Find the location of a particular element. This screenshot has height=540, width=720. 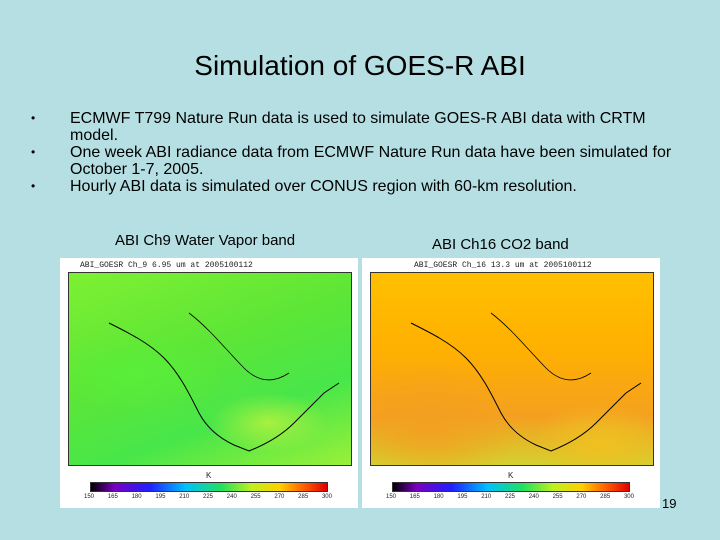

page-number: 19 is located at coordinates (669, 503).